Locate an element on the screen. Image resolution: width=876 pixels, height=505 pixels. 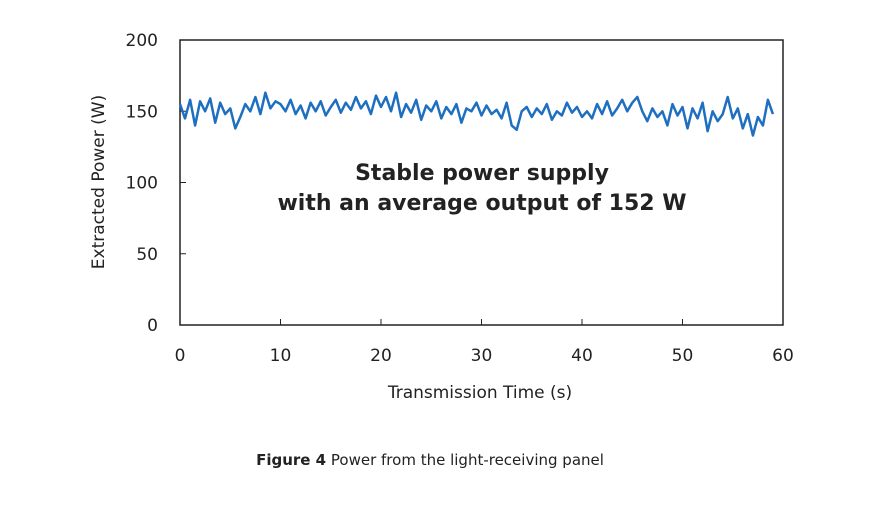
caption-text: Power from the light-receiving panel is located at coordinates (467, 460).